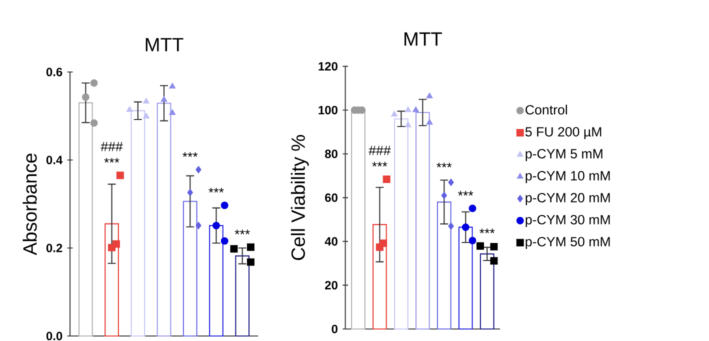 The image size is (709, 341). Describe the element at coordinates (568, 243) in the screenshot. I see `legend-label: p-CYM 50 mM` at that location.